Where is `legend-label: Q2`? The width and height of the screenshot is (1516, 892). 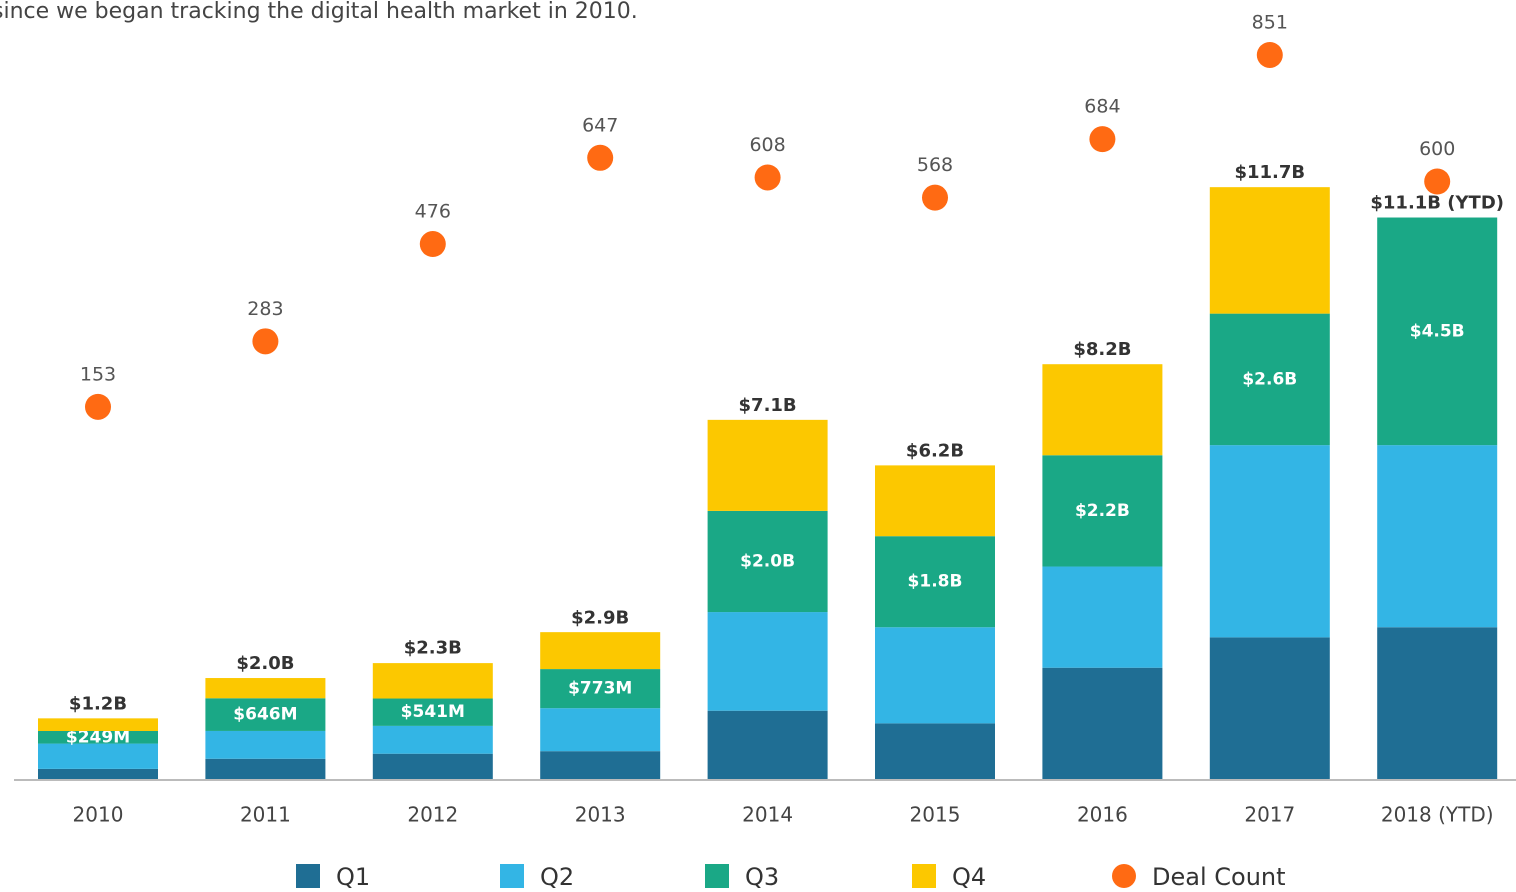 legend-label: Q2 is located at coordinates (557, 877).